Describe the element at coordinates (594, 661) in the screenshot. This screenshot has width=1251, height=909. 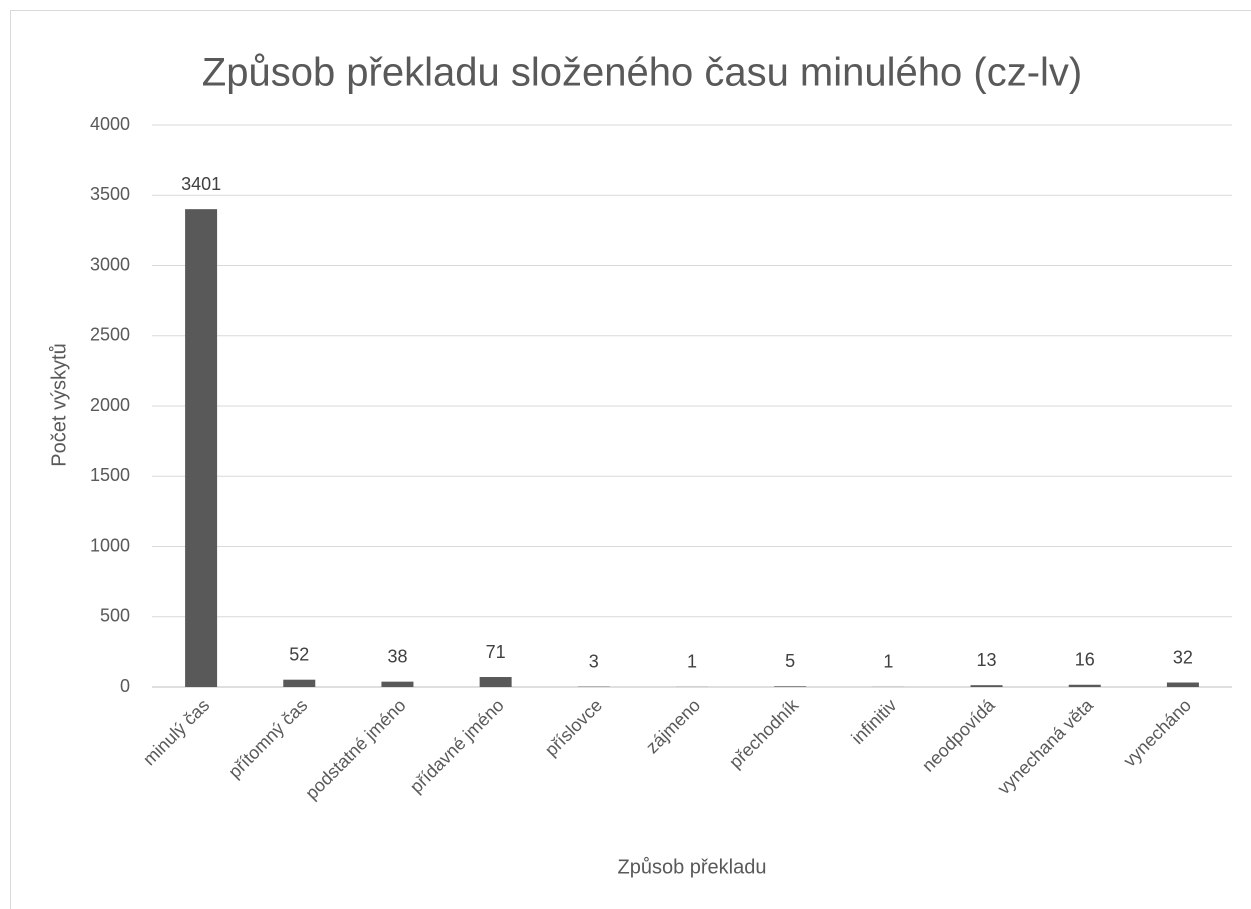
I see `data-label: 3` at that location.